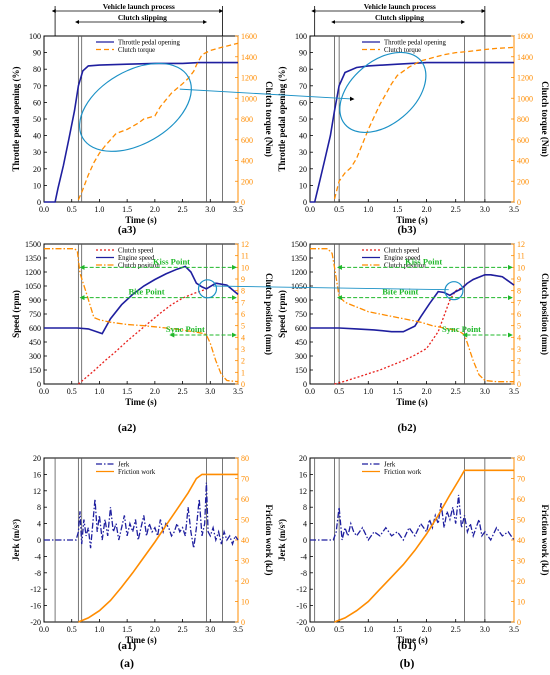  What do you see at coordinates (243, 302) in the screenshot?
I see `y2-tick-label: 7` at bounding box center [243, 302].